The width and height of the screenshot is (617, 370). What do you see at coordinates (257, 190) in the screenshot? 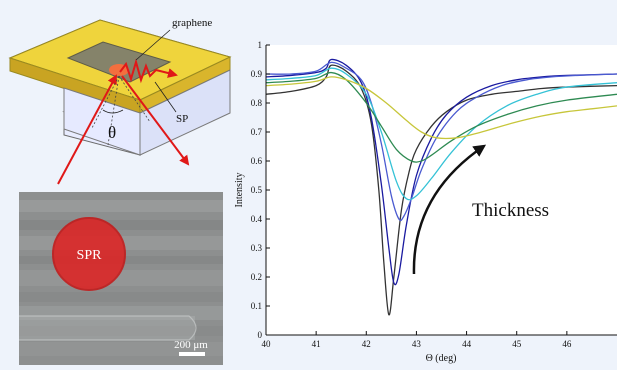
I see `y-tick-label: 0.5` at bounding box center [257, 190].